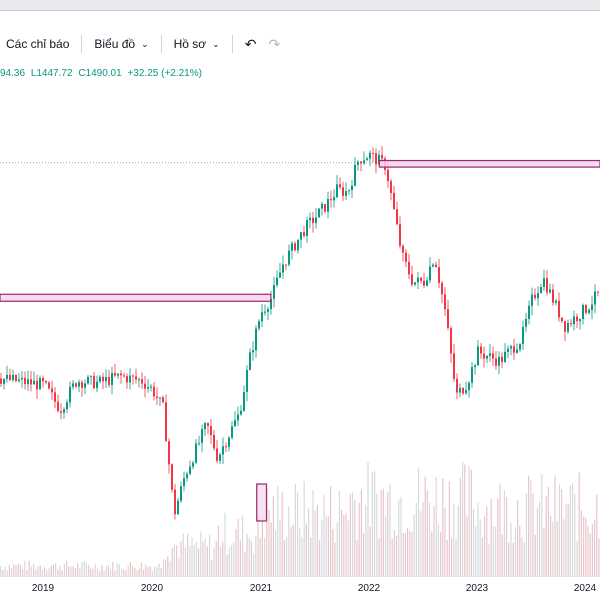  Describe the element at coordinates (300, 588) in the screenshot. I see `time-axis: 2019 2020 2021 2022 2023 2024` at that location.